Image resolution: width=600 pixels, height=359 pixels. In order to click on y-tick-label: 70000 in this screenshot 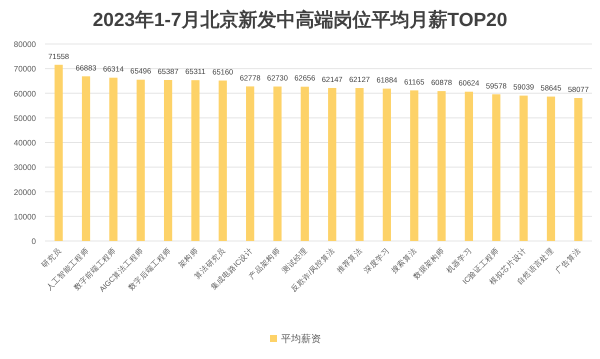, I will do `click(25, 69)`.